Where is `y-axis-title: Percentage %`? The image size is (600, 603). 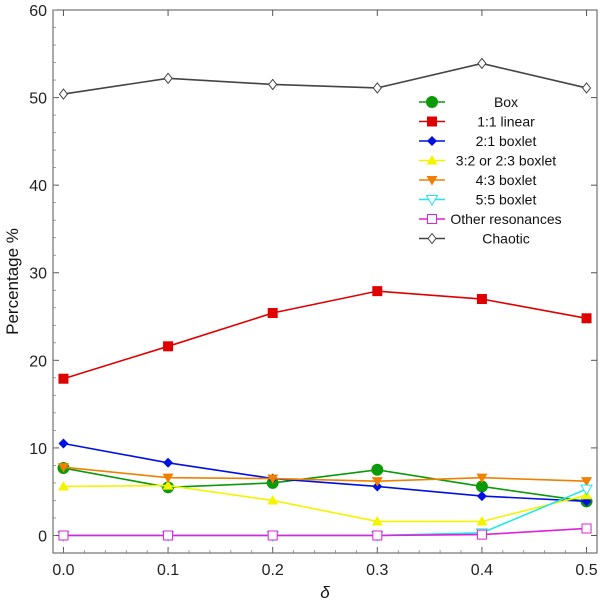 y-axis-title: Percentage % is located at coordinates (12, 281).